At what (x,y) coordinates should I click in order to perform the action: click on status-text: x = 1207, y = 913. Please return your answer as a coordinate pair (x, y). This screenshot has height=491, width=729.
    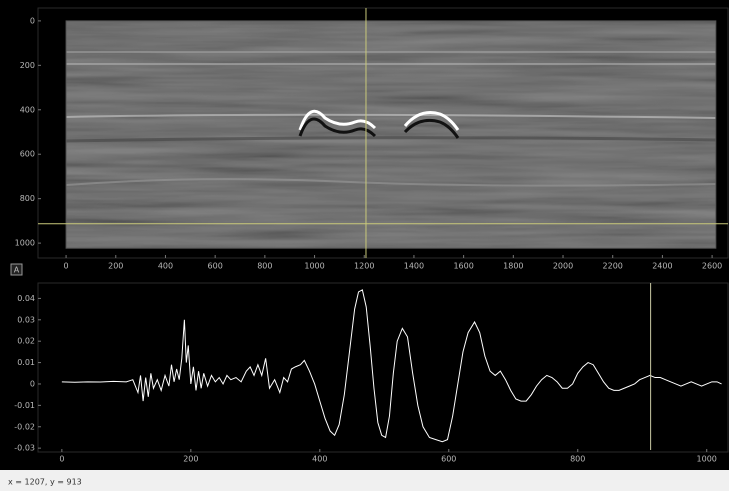
    Looking at the image, I should click on (45, 482).